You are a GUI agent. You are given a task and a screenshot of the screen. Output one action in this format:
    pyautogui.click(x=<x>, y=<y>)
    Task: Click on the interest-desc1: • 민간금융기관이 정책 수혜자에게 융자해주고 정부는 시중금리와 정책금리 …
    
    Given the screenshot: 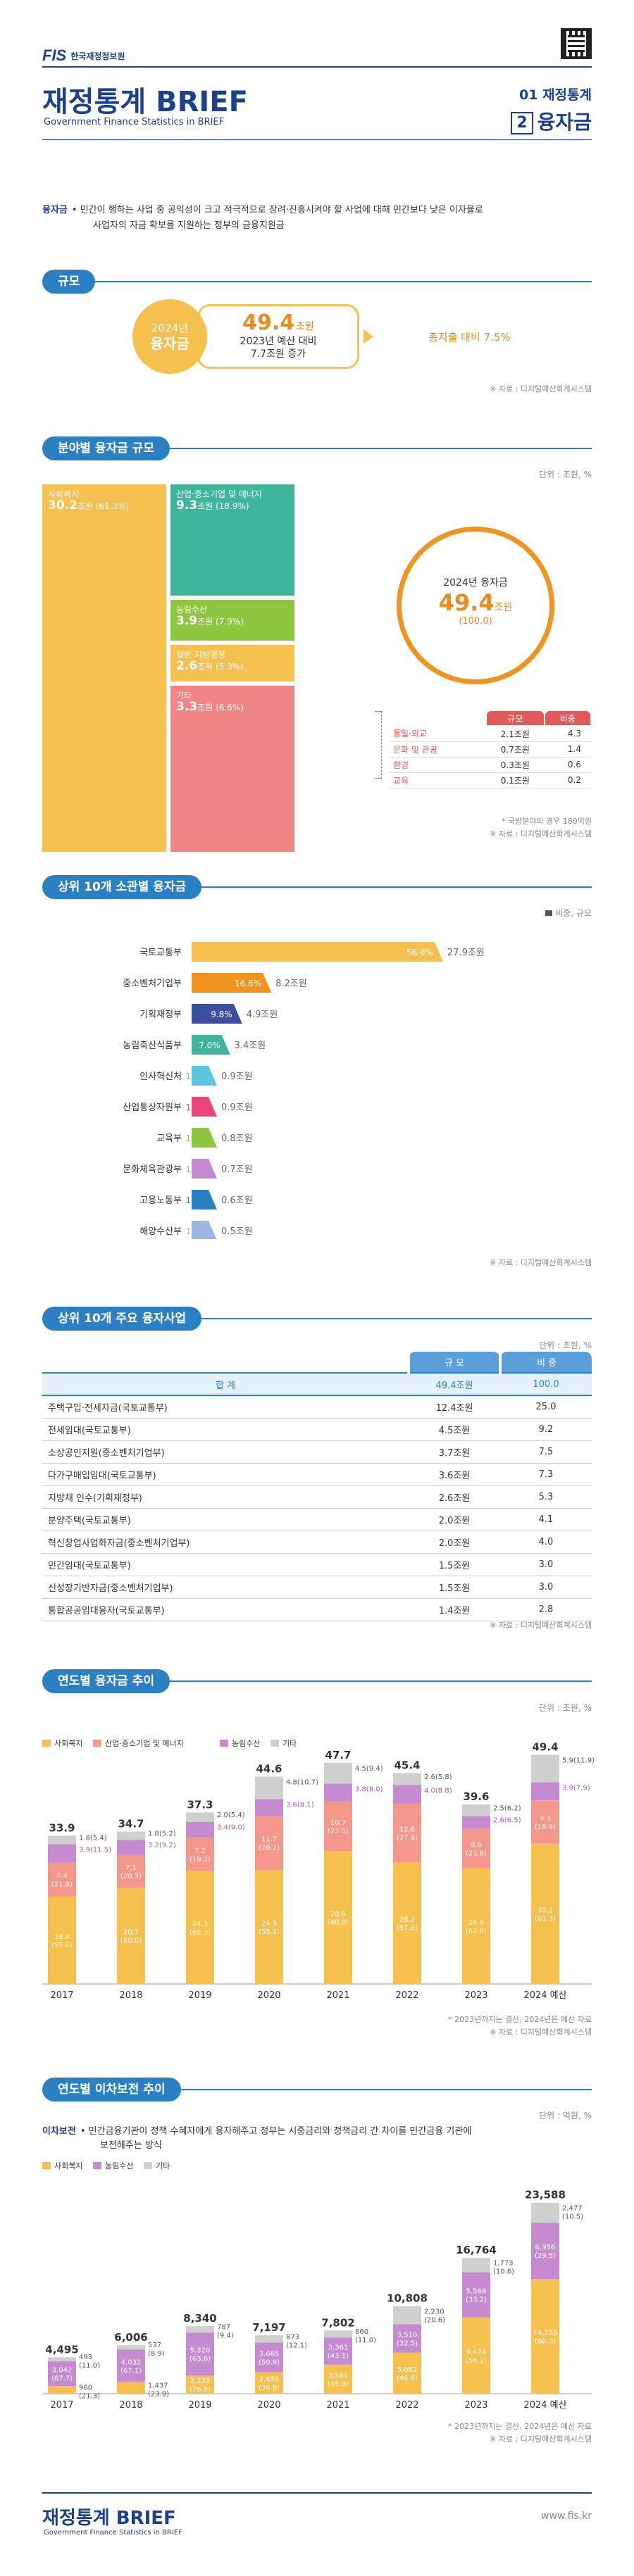 What is the action you would take?
    pyautogui.click(x=276, y=2131)
    